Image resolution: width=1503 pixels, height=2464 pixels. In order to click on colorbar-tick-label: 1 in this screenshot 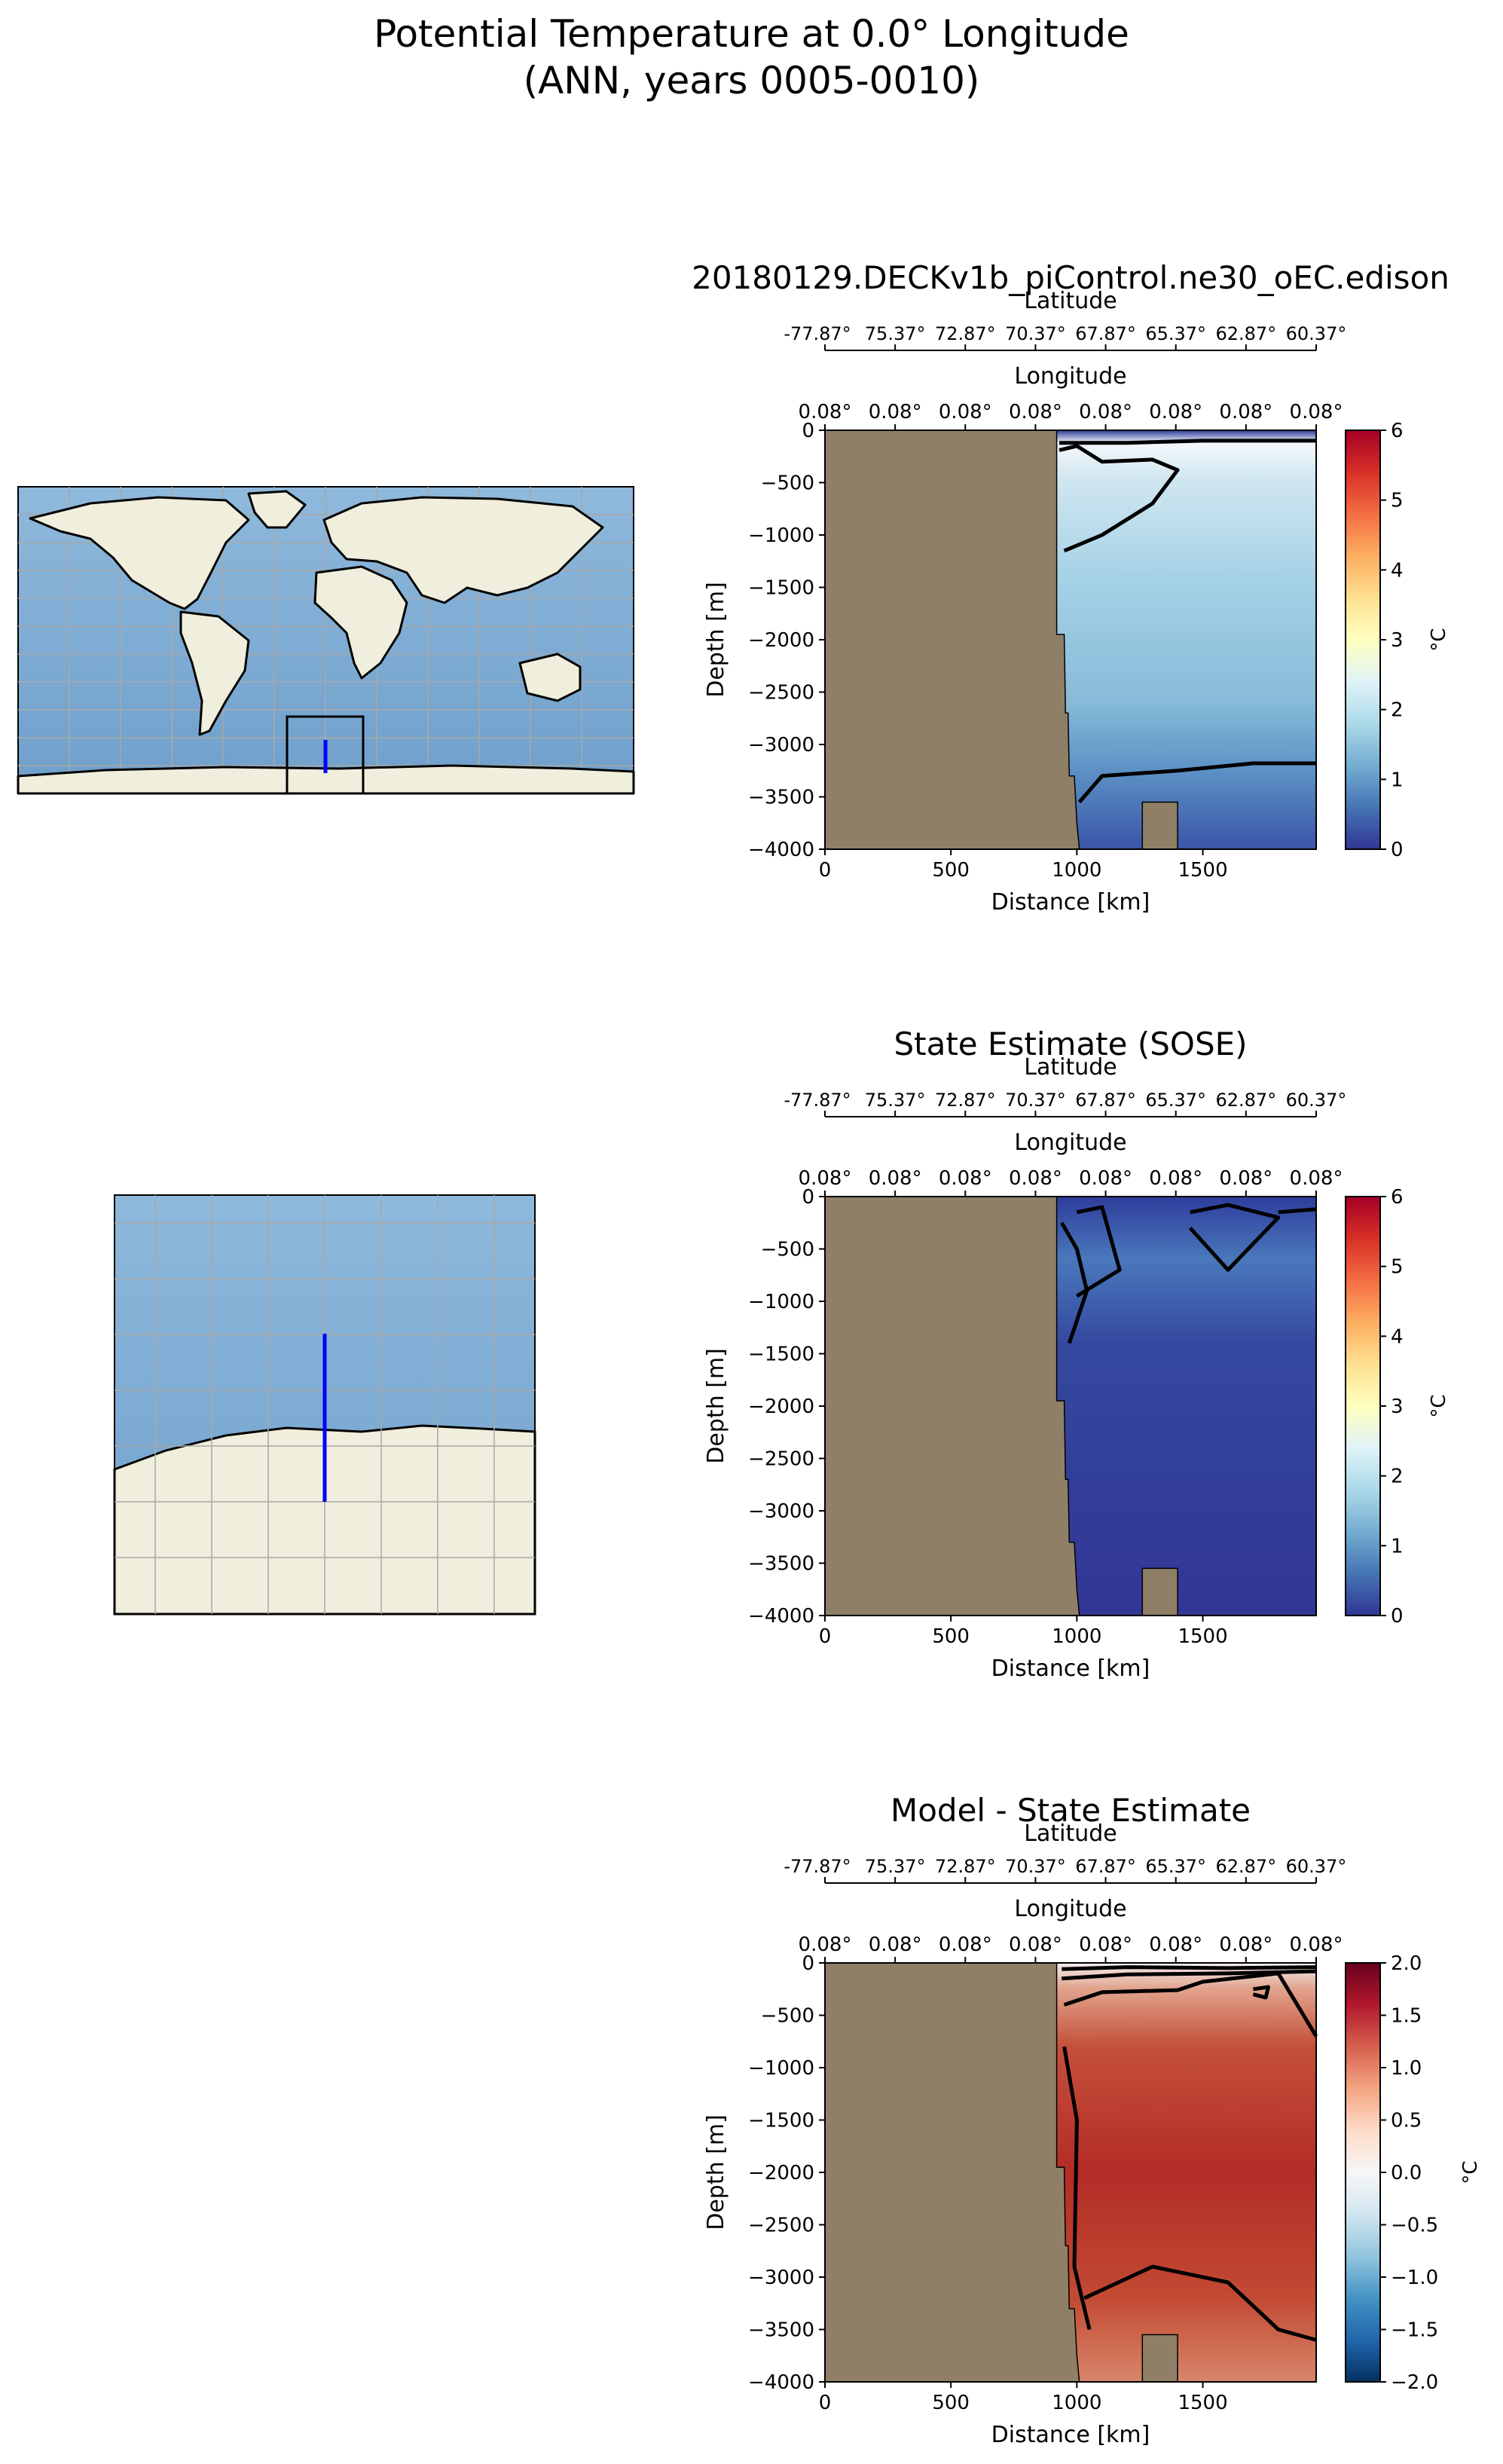, I will do `click(1397, 1546)`.